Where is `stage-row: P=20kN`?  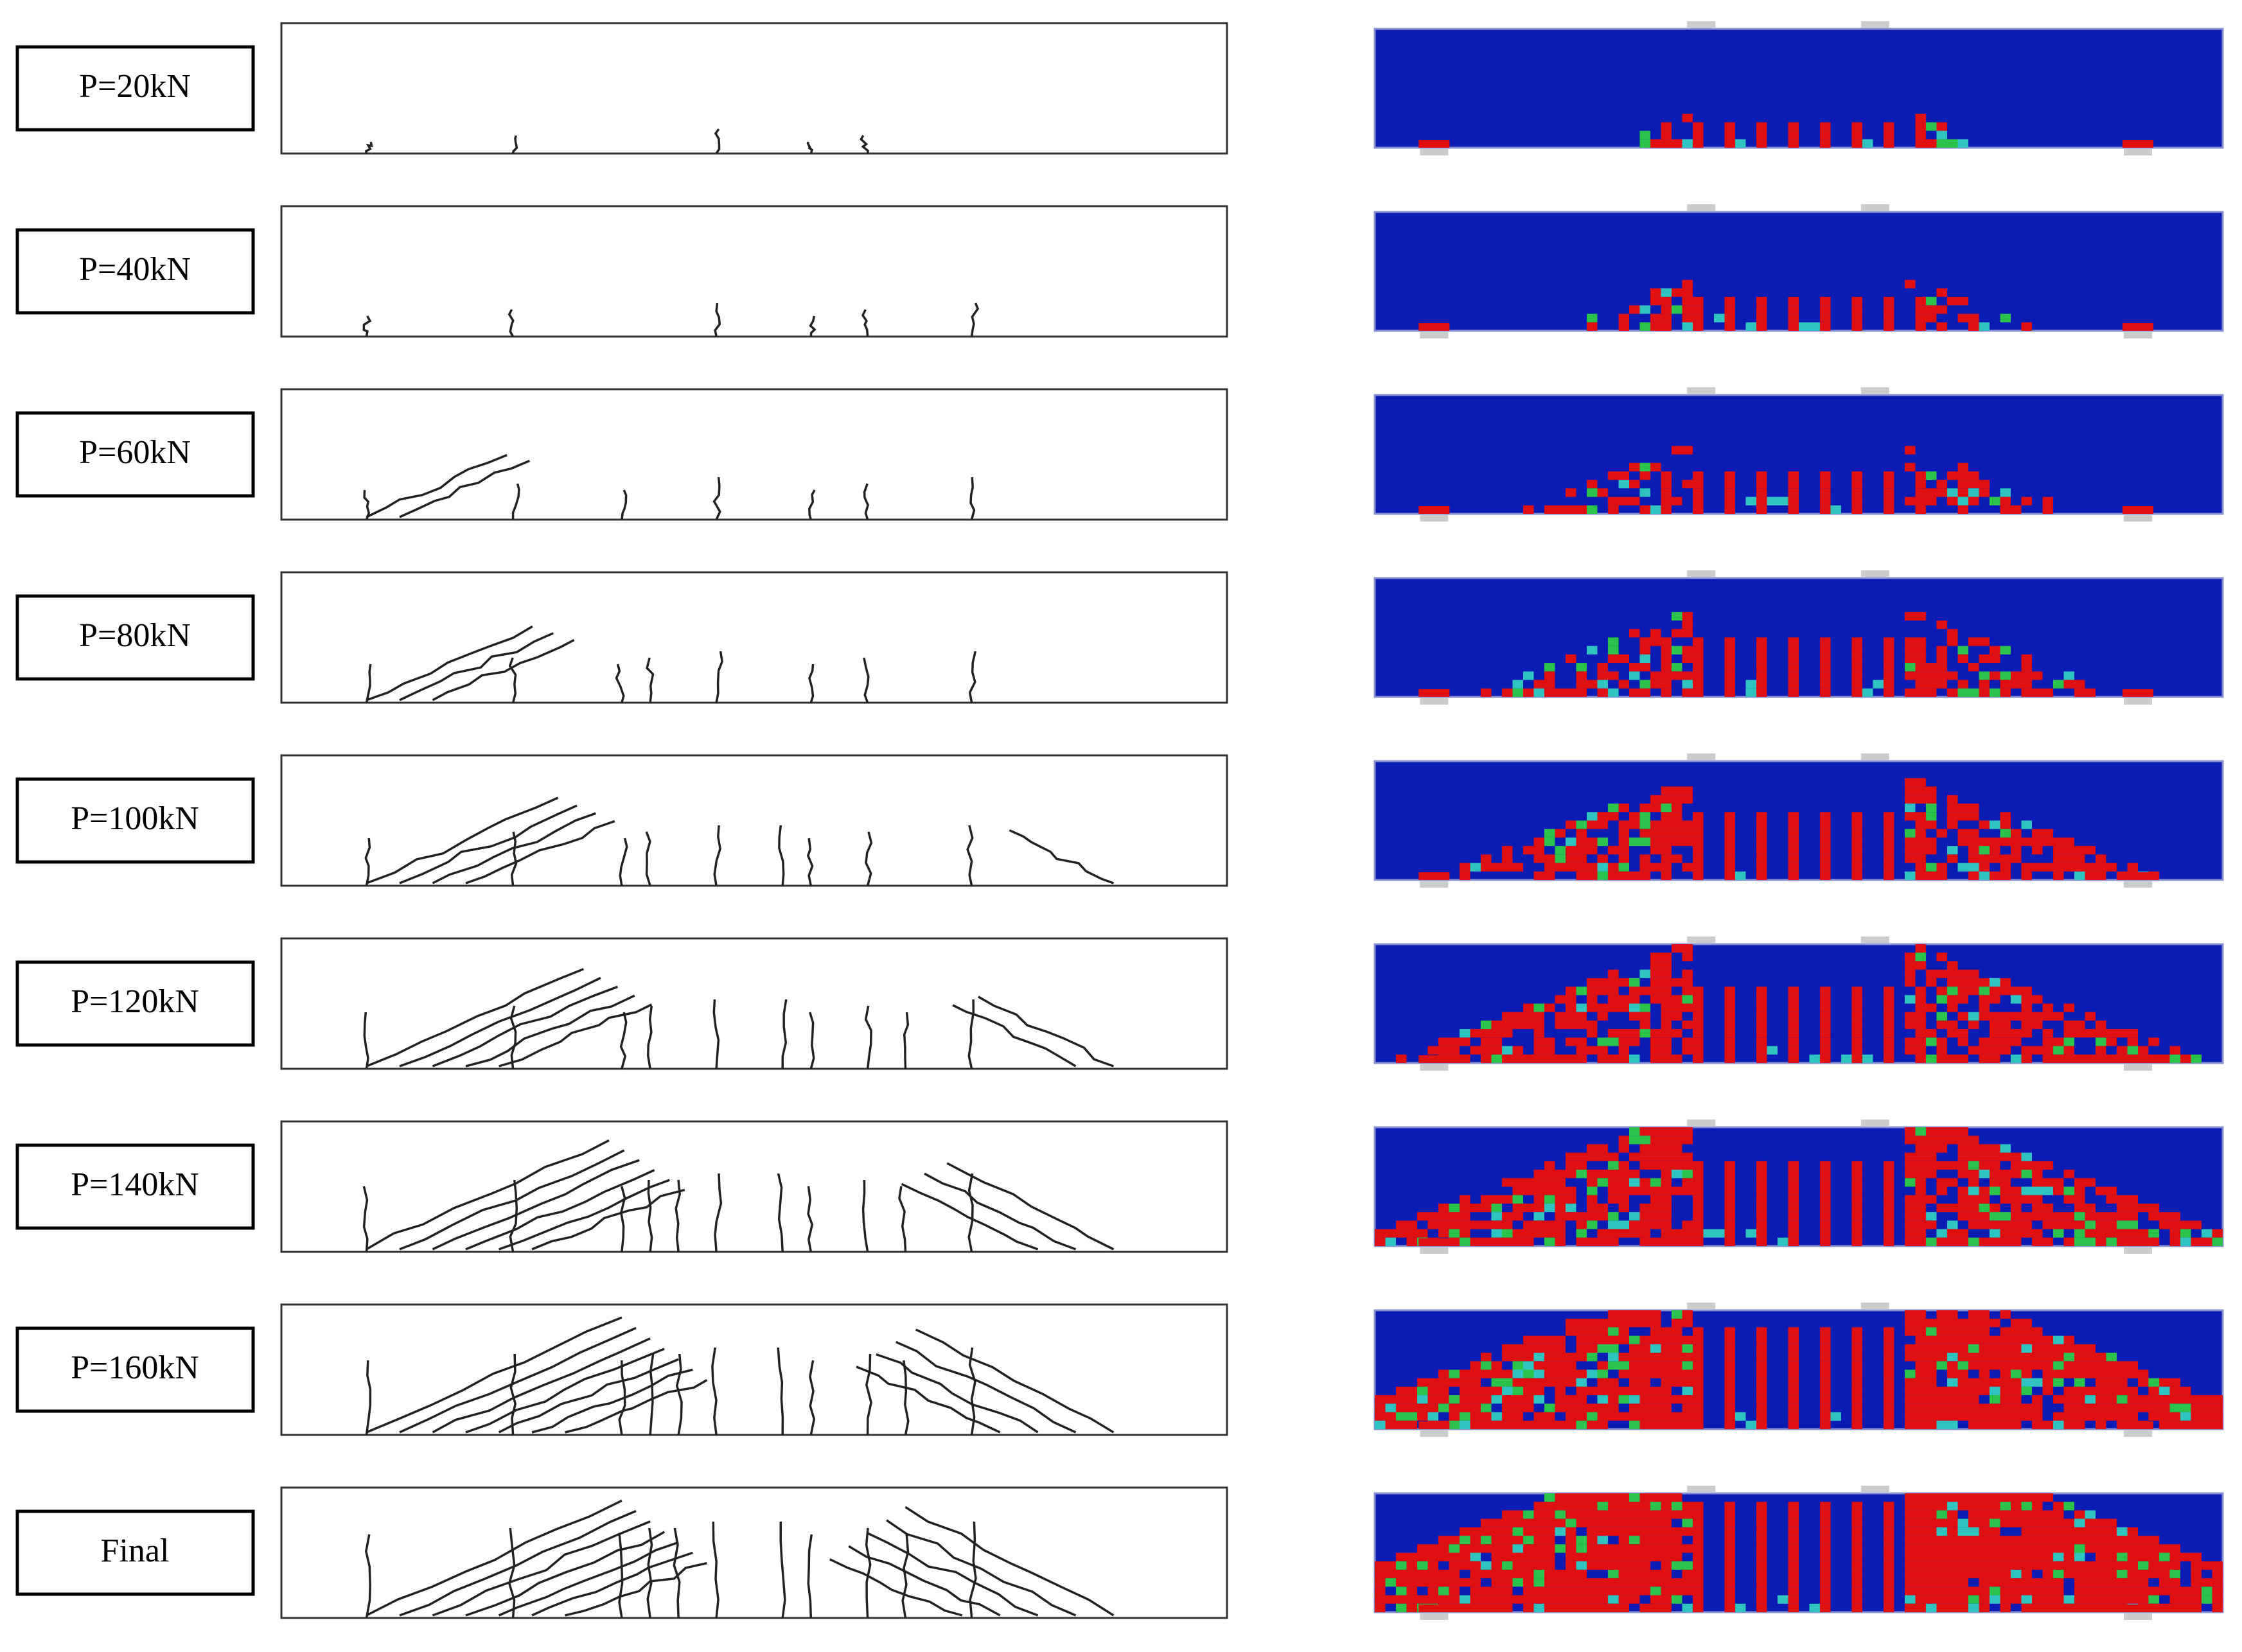
stage-row: P=20kN is located at coordinates (1119, 88).